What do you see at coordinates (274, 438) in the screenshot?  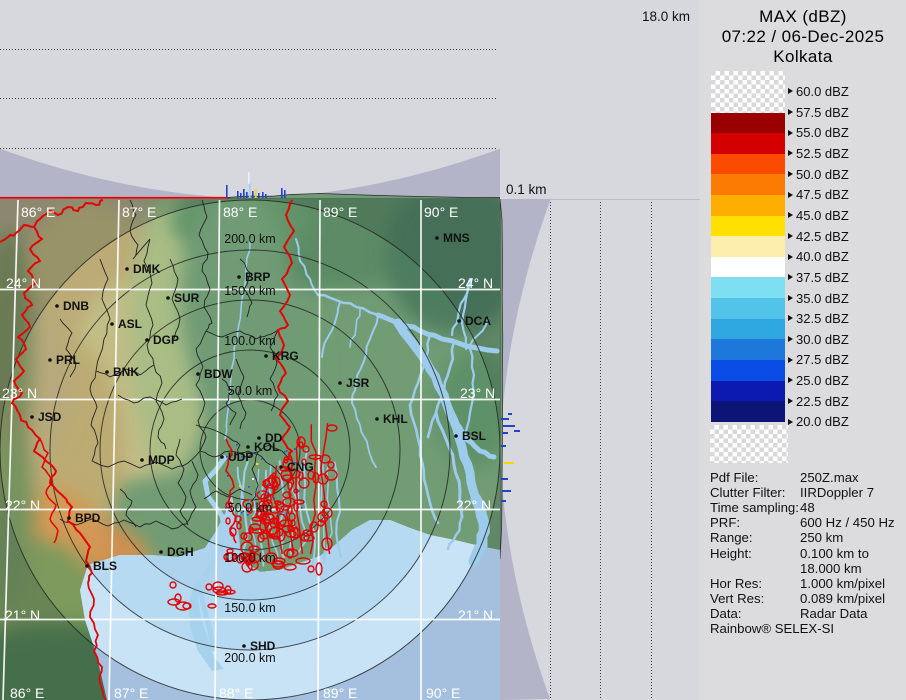 I see `svg-text: DD` at bounding box center [274, 438].